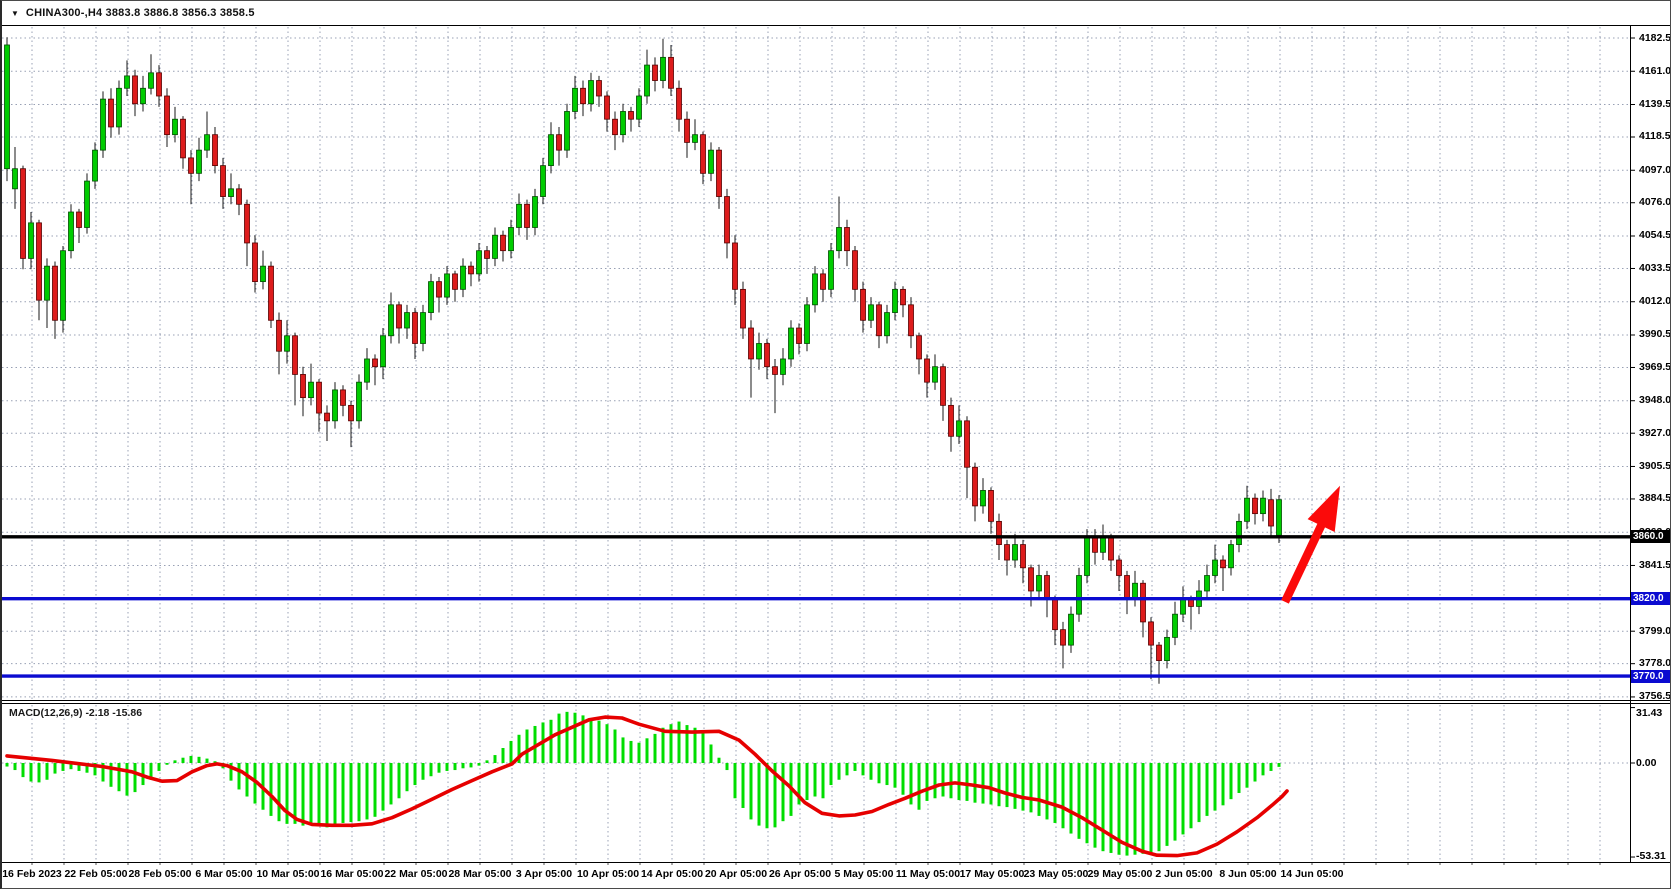 This screenshot has height=889, width=1671. What do you see at coordinates (15, 13) in the screenshot?
I see `symbol-dropdown-icon: ▼` at bounding box center [15, 13].